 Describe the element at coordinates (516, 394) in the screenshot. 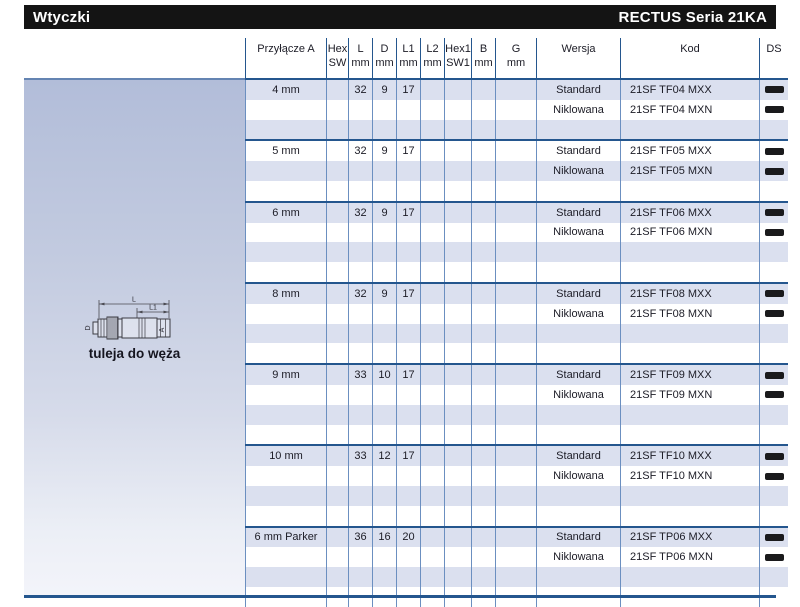

I see `table-row: Niklowana 21SF TF09 MXN` at that location.